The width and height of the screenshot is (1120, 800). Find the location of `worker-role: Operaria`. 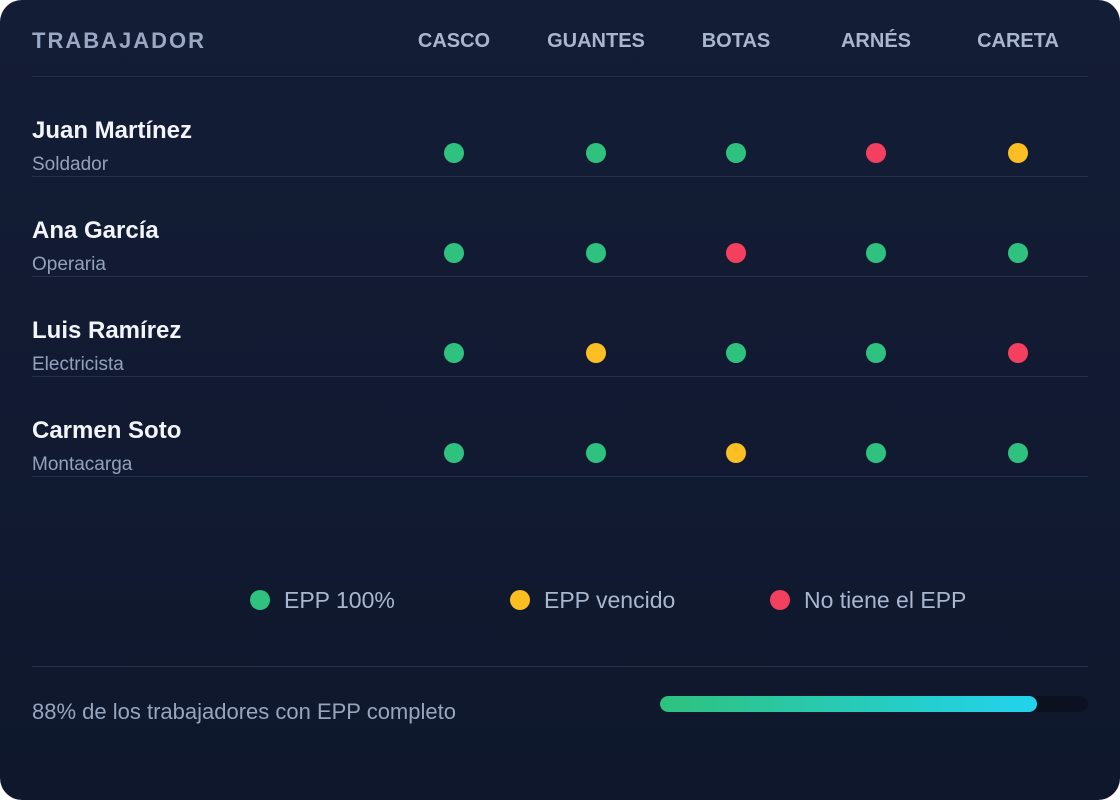

worker-role: Operaria is located at coordinates (69, 264).